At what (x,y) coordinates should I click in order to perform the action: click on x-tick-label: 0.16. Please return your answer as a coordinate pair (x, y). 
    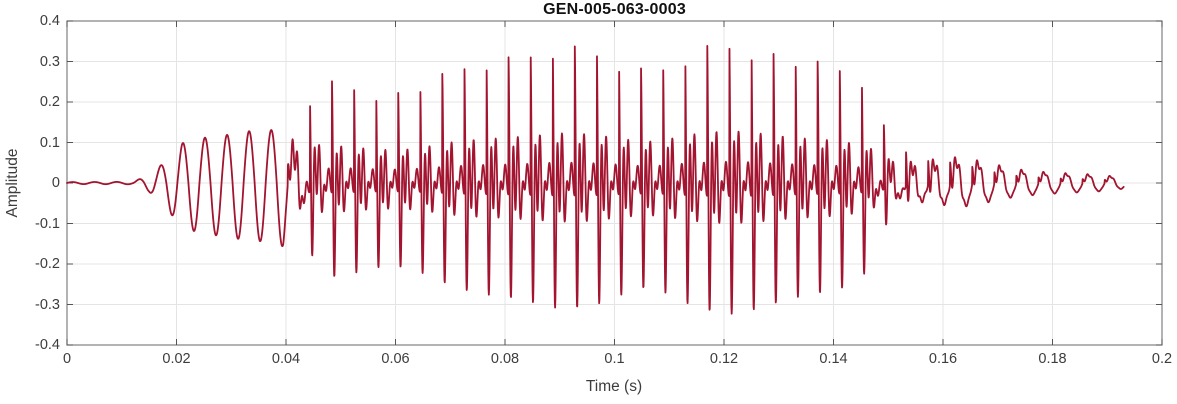
    Looking at the image, I should click on (943, 359).